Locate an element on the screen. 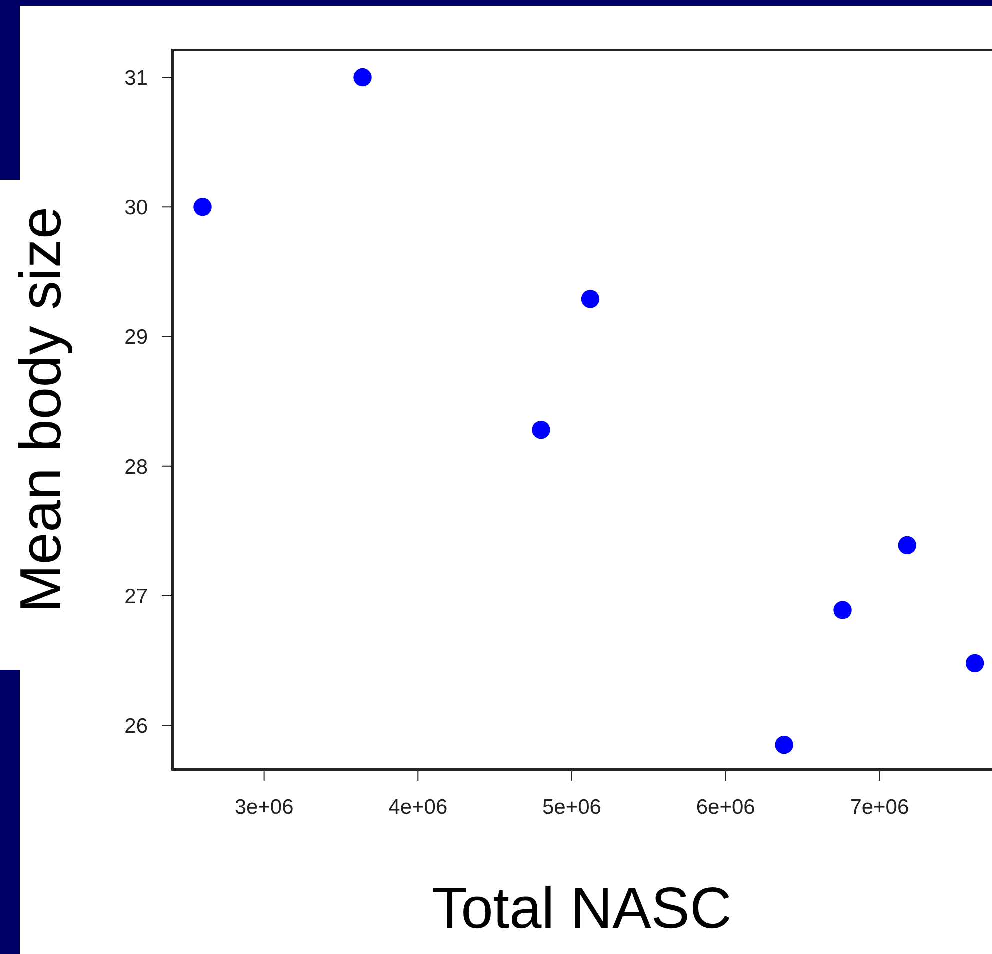 Image resolution: width=992 pixels, height=954 pixels. y-axis-title: Mean body size is located at coordinates (41, 410).